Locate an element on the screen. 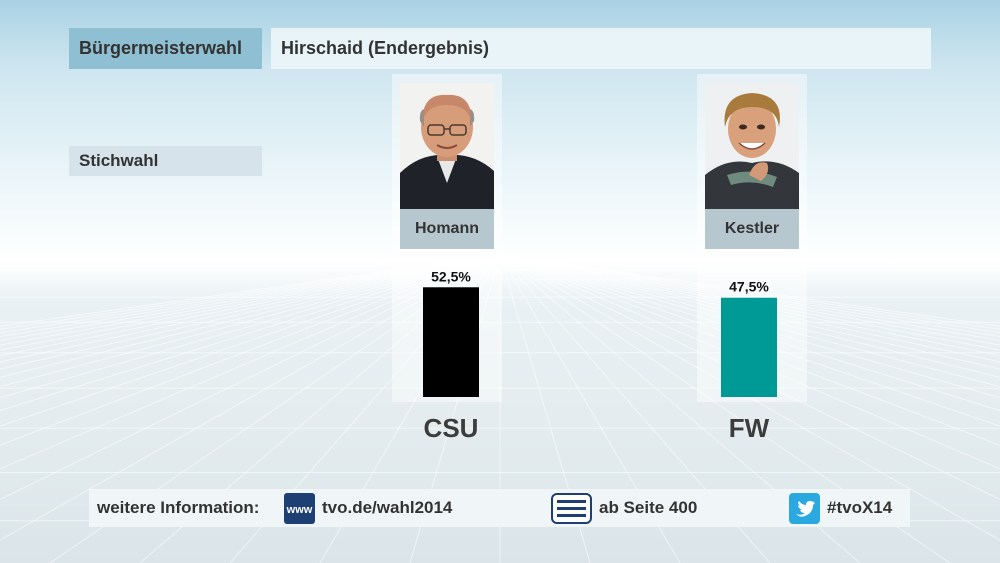 This screenshot has height=563, width=1000. election-type-label: Bürgermeisterwahl is located at coordinates (165, 48).